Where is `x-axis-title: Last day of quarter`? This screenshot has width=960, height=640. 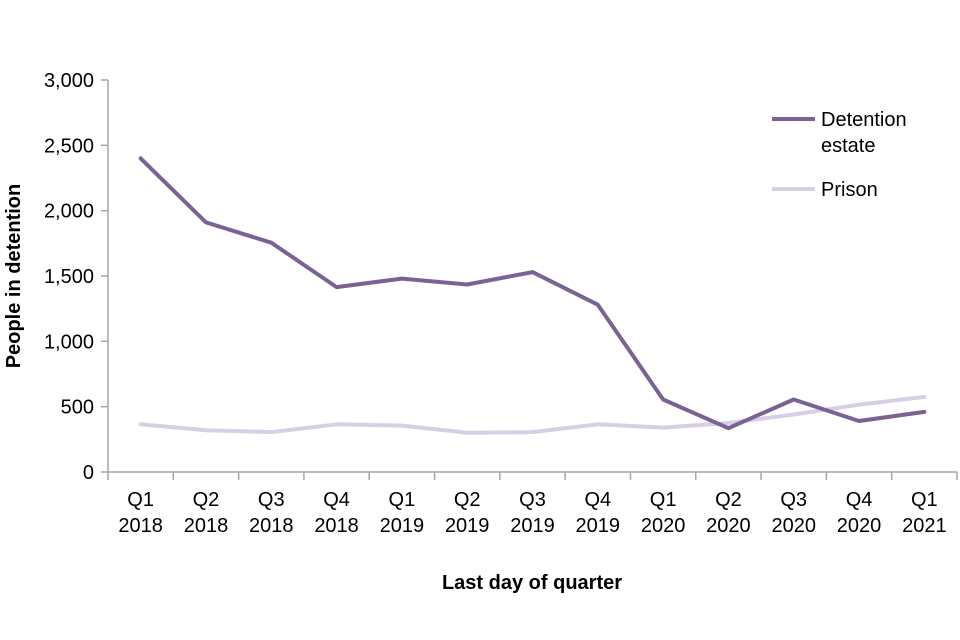
x-axis-title: Last day of quarter is located at coordinates (532, 583).